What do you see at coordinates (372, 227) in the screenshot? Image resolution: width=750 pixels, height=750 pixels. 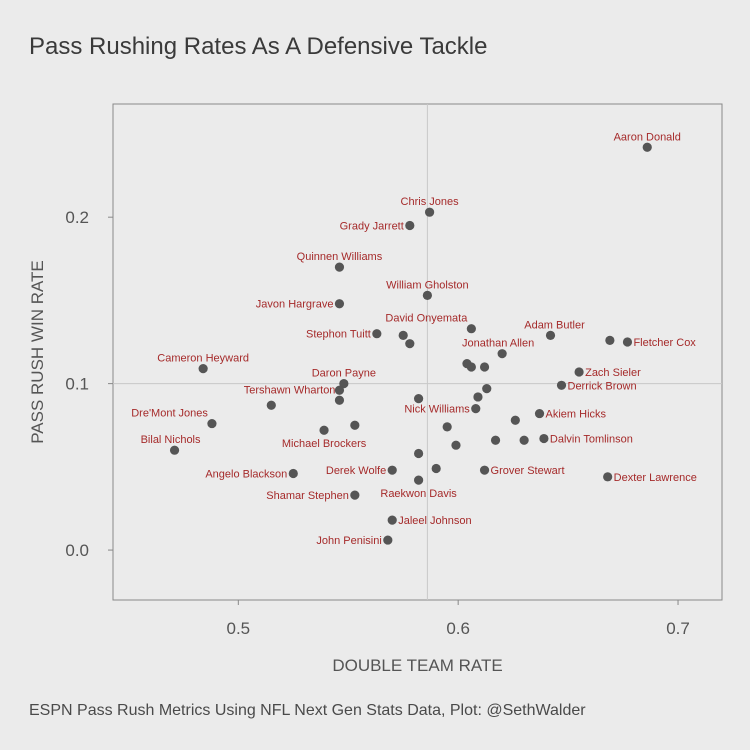 I see `point-label: Grady Jarrett` at bounding box center [372, 227].